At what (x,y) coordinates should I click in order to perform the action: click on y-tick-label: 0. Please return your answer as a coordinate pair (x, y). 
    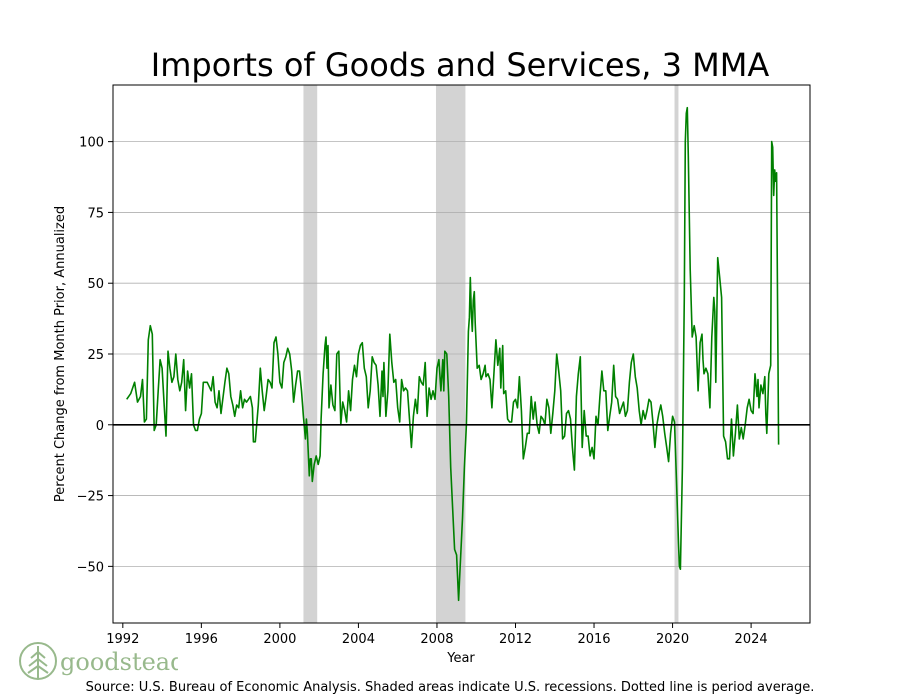
    Looking at the image, I should click on (100, 426).